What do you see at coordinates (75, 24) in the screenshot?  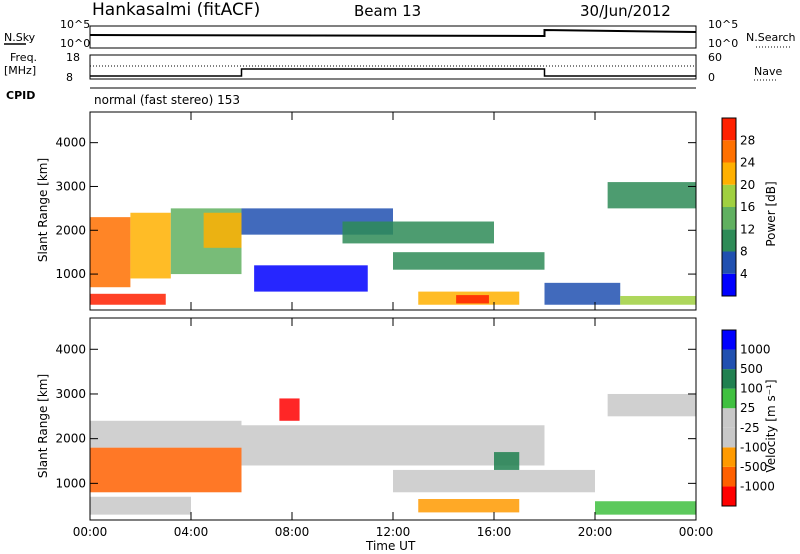 I see `nsky-tick-top: 10^5` at bounding box center [75, 24].